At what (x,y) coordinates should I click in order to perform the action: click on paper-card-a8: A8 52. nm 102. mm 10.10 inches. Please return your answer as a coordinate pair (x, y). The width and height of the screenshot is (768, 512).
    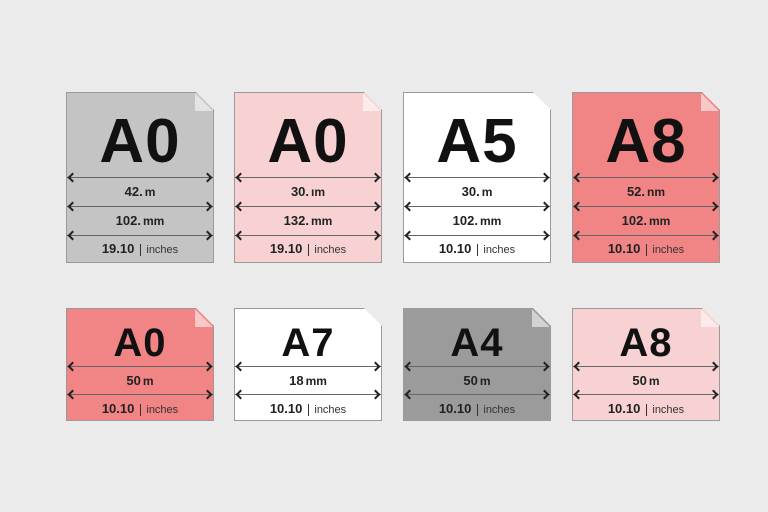
    Looking at the image, I should click on (646, 177).